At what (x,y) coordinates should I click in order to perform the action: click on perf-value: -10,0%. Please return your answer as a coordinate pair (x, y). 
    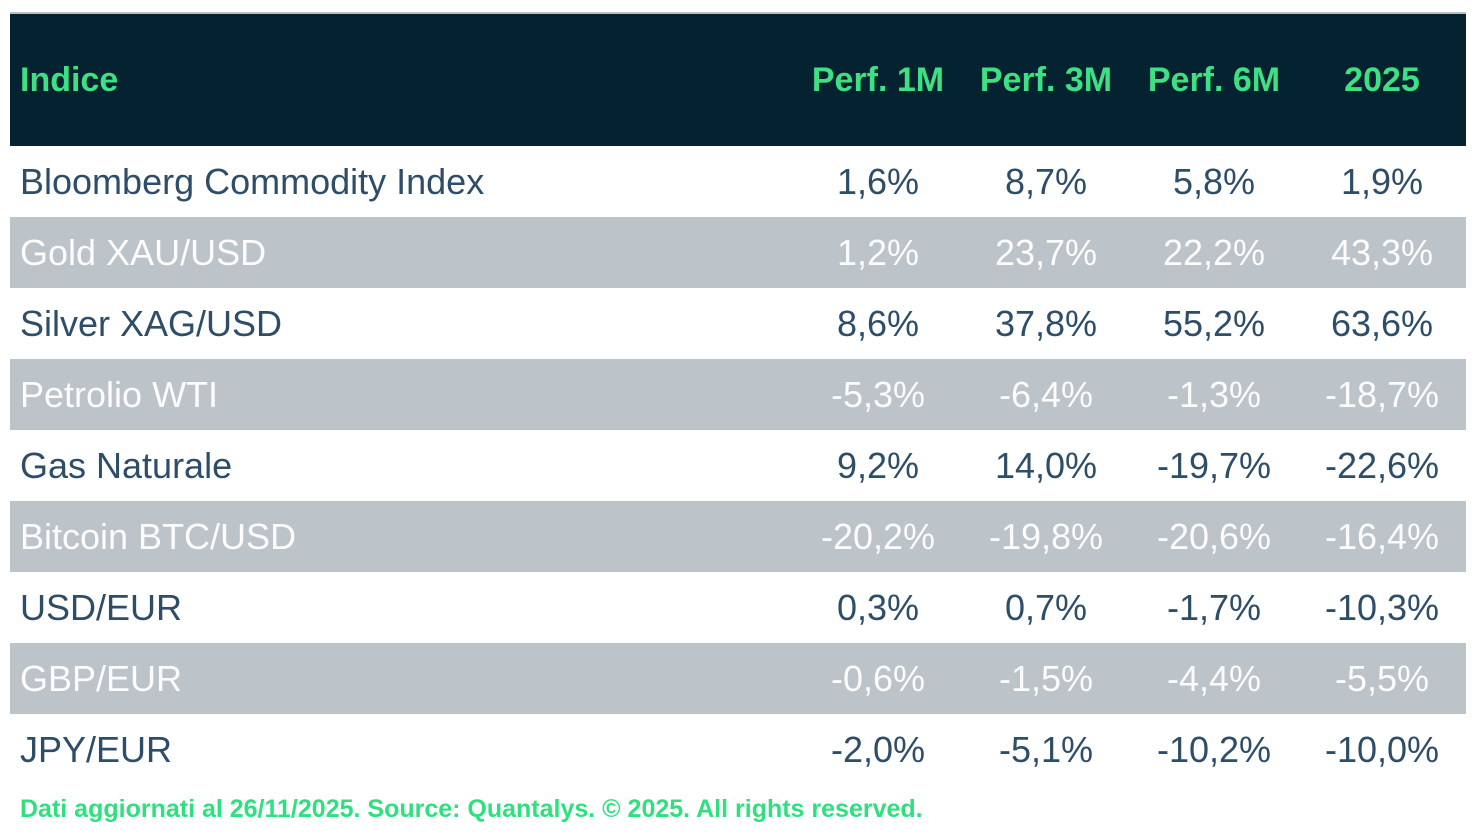
    Looking at the image, I should click on (1382, 749).